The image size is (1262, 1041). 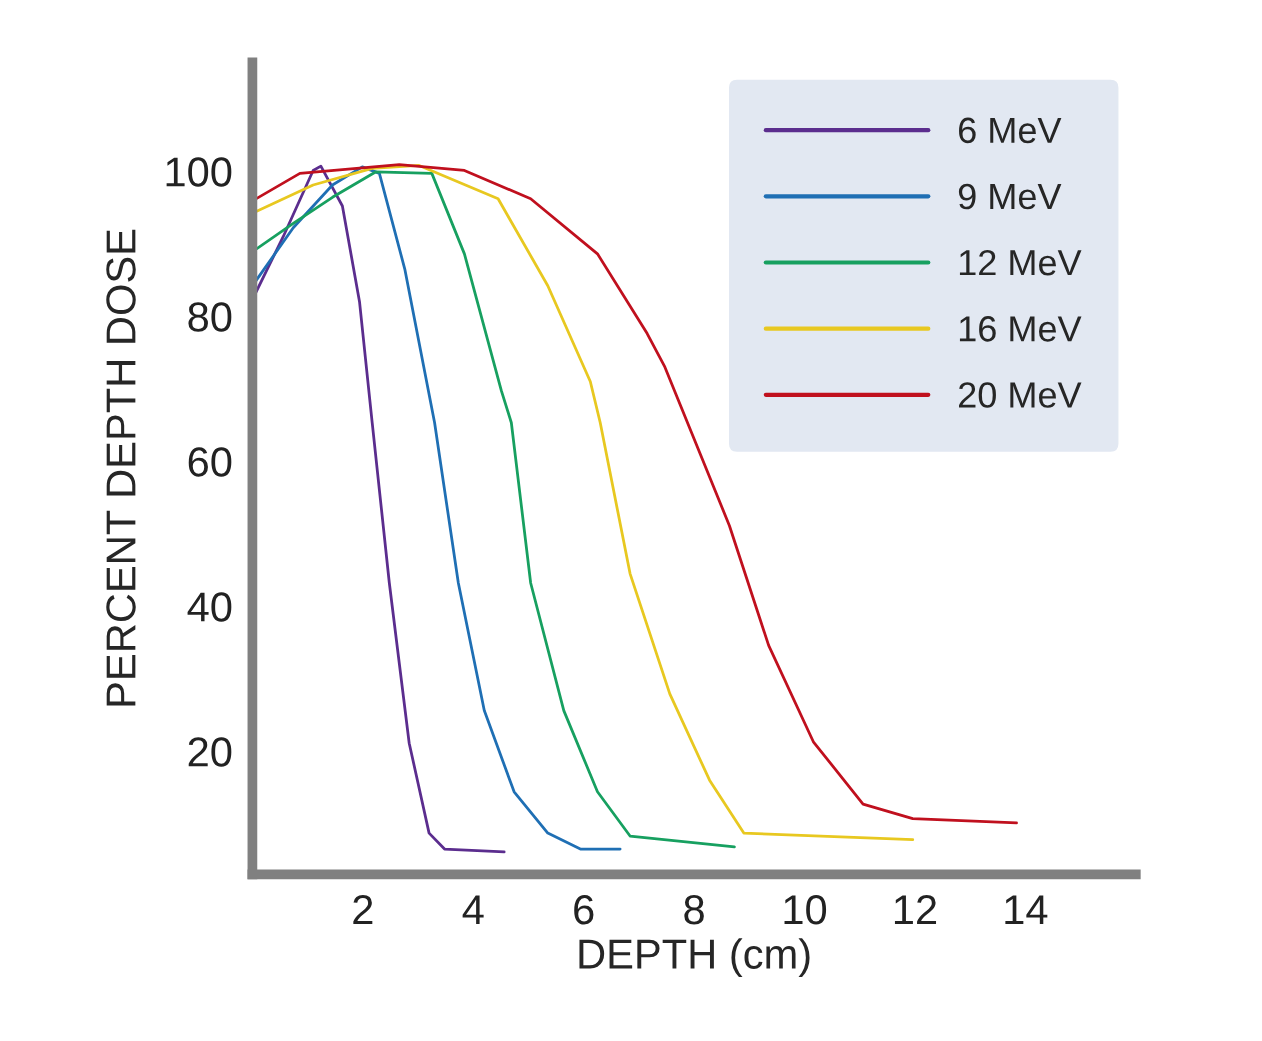 I want to click on legend-label: 6 MeV, so click(x=1010, y=130).